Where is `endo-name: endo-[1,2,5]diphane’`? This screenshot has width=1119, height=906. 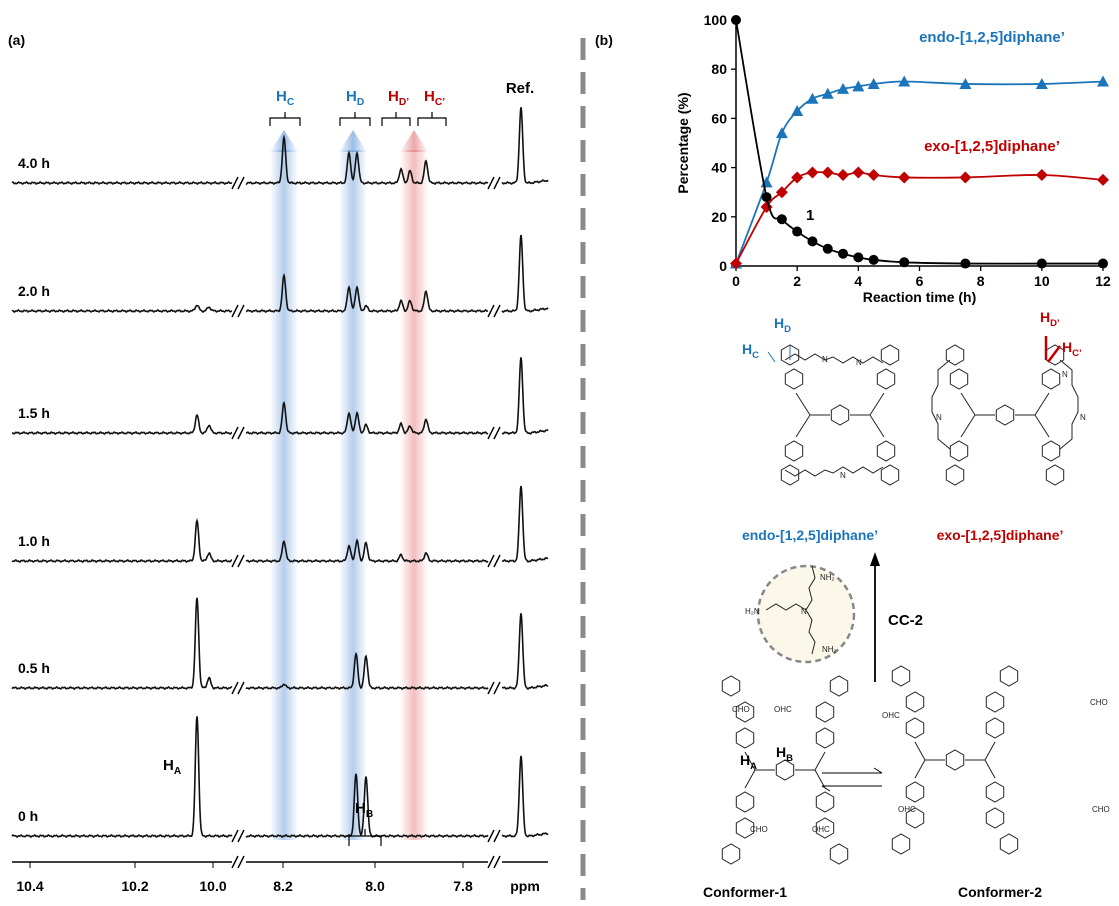 endo-name: endo-[1,2,5]diphane’ is located at coordinates (810, 535).